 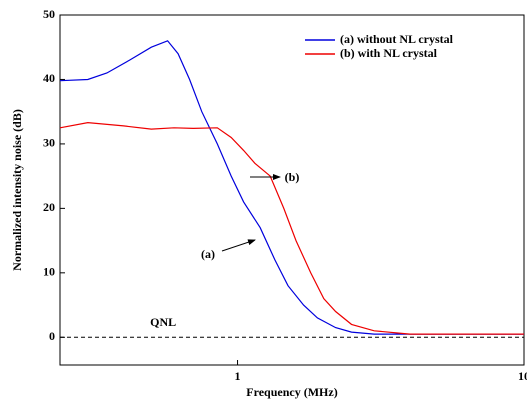 What do you see at coordinates (238, 245) in the screenshot?
I see `annotation-arrow` at bounding box center [238, 245].